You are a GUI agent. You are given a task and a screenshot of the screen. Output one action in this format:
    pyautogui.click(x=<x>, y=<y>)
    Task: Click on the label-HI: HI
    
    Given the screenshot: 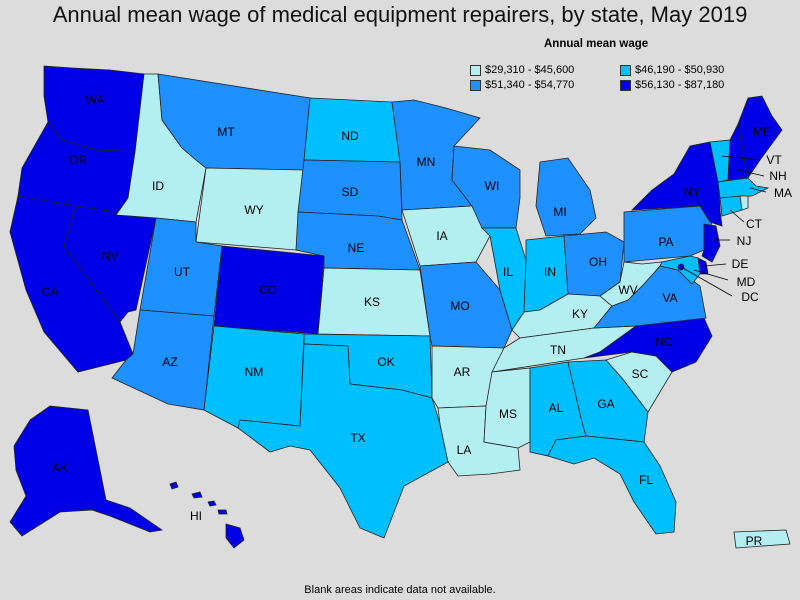 What is the action you would take?
    pyautogui.click(x=196, y=516)
    